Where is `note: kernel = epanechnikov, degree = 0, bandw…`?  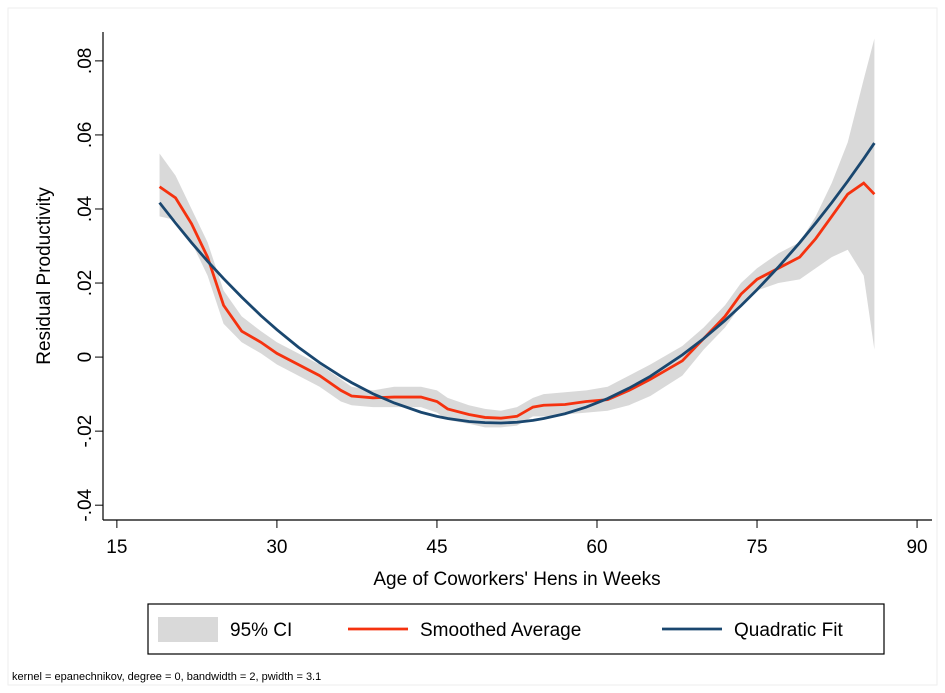
note: kernel = epanechnikov, degree = 0, bandw… is located at coordinates (166, 677).